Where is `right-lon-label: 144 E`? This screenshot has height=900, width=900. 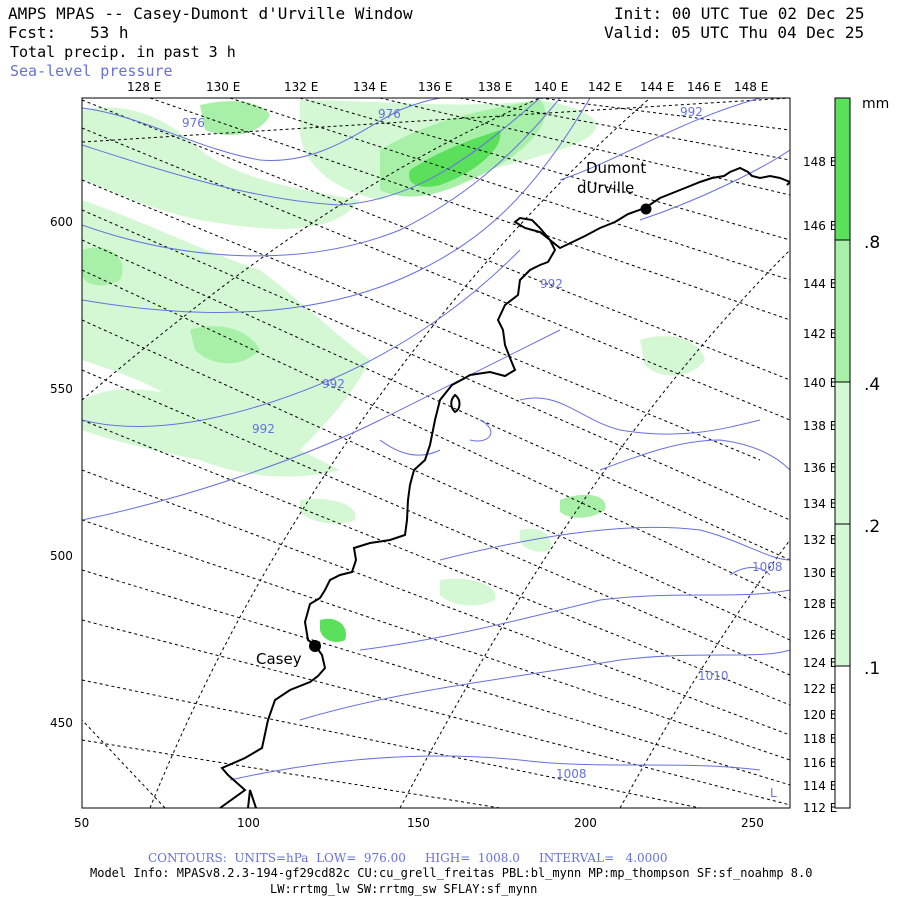 right-lon-label: 144 E is located at coordinates (820, 284).